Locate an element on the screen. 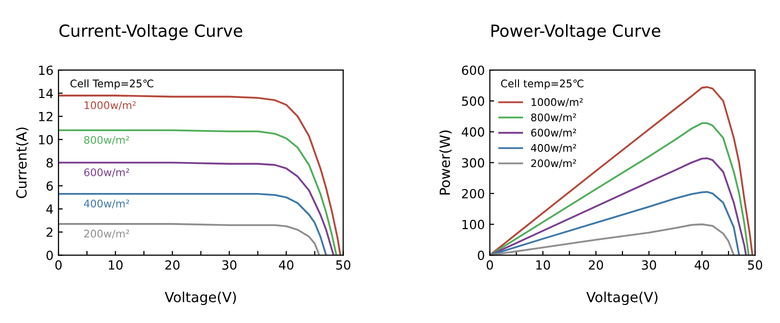 The image size is (780, 323). y-tick-label: 400 is located at coordinates (473, 132).